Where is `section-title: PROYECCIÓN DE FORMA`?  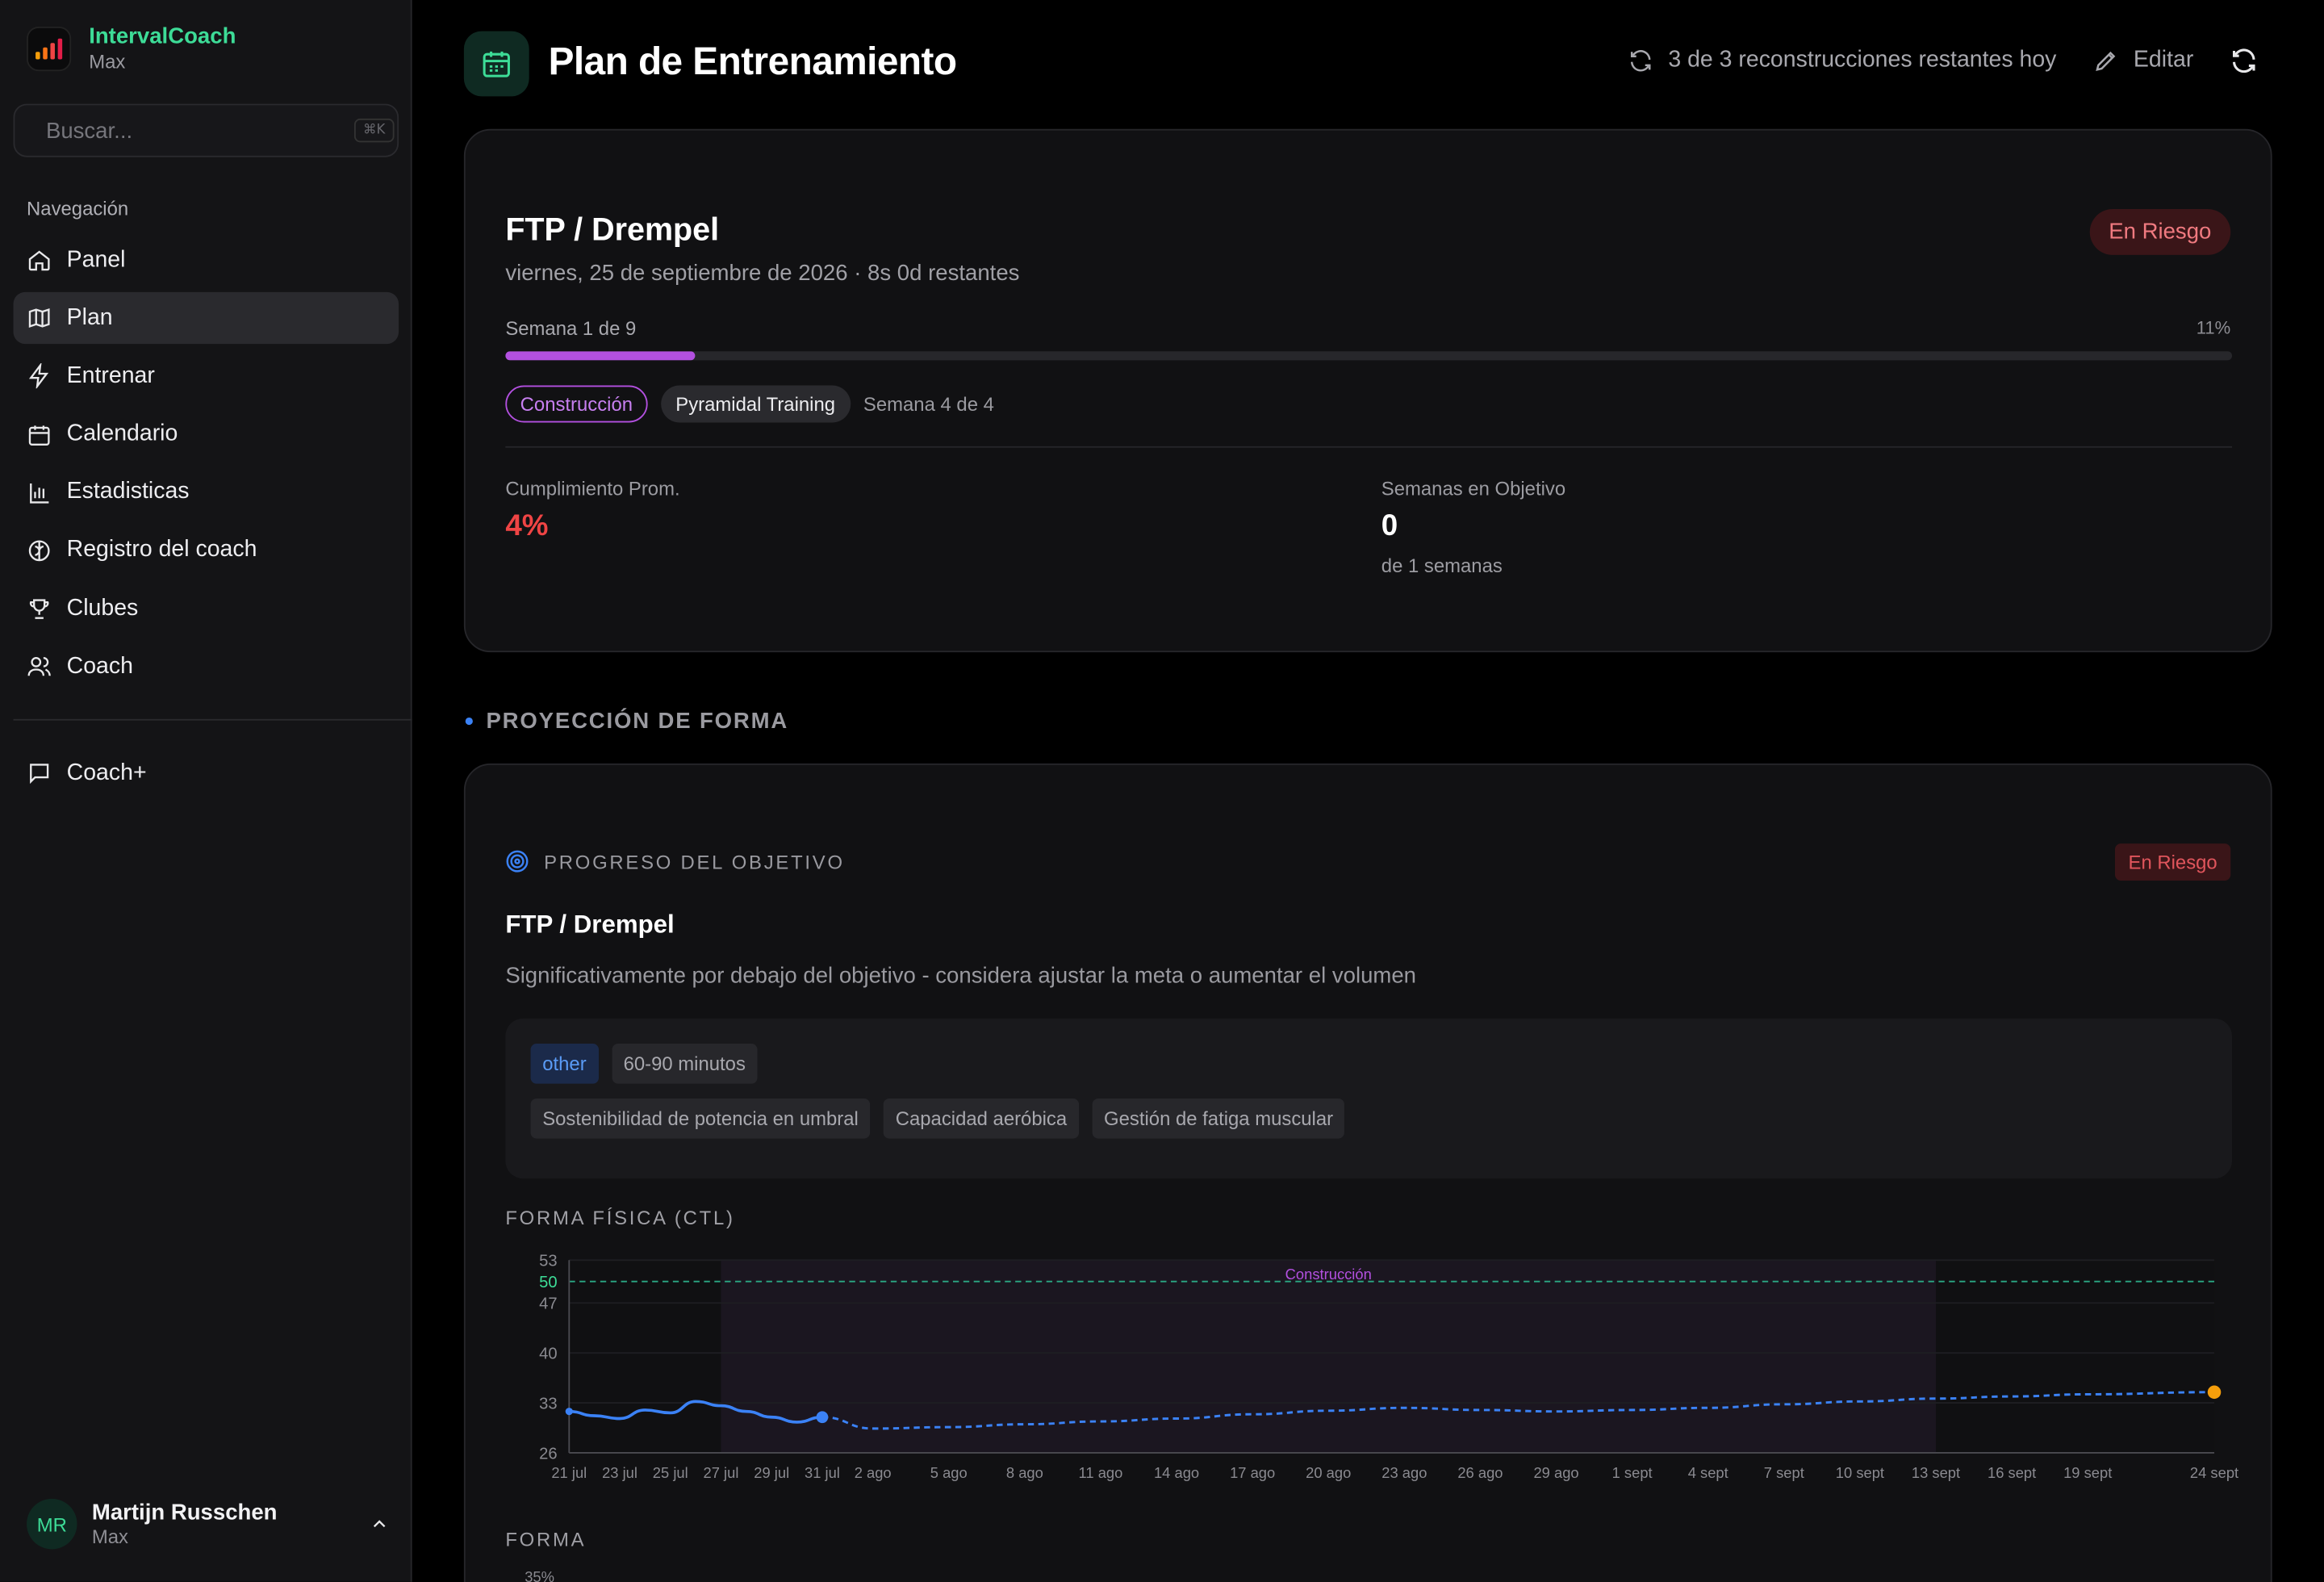
section-title: PROYECCIÓN DE FORMA is located at coordinates (637, 721).